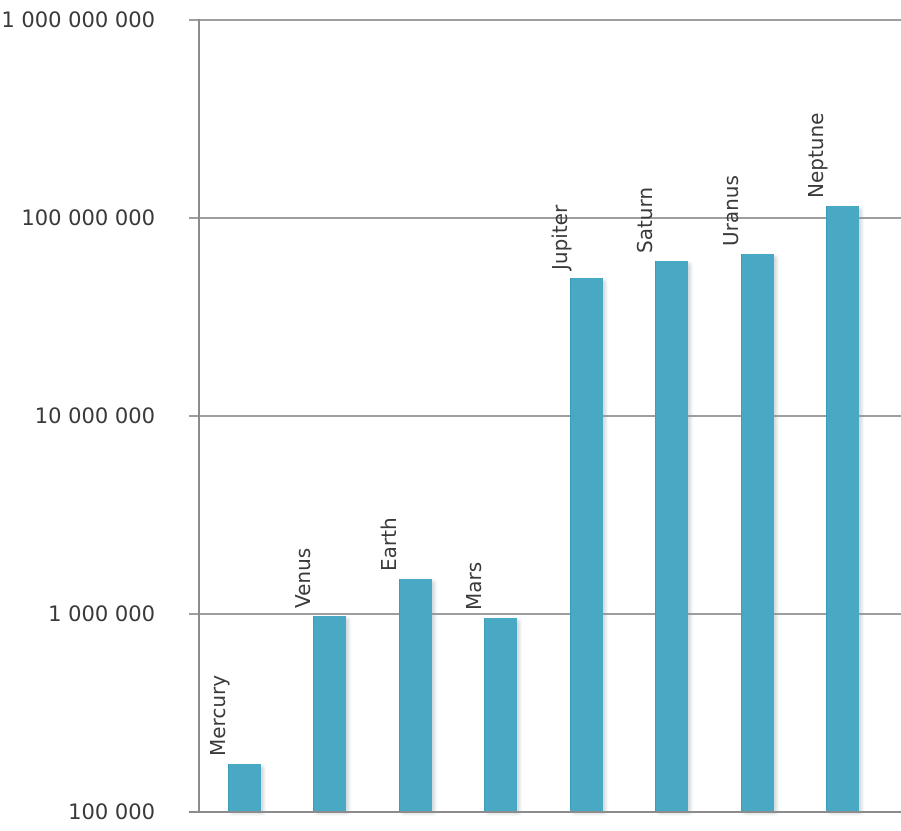 This screenshot has width=901, height=831. Describe the element at coordinates (218, 715) in the screenshot. I see `bar-label-mercury: Mercury` at that location.